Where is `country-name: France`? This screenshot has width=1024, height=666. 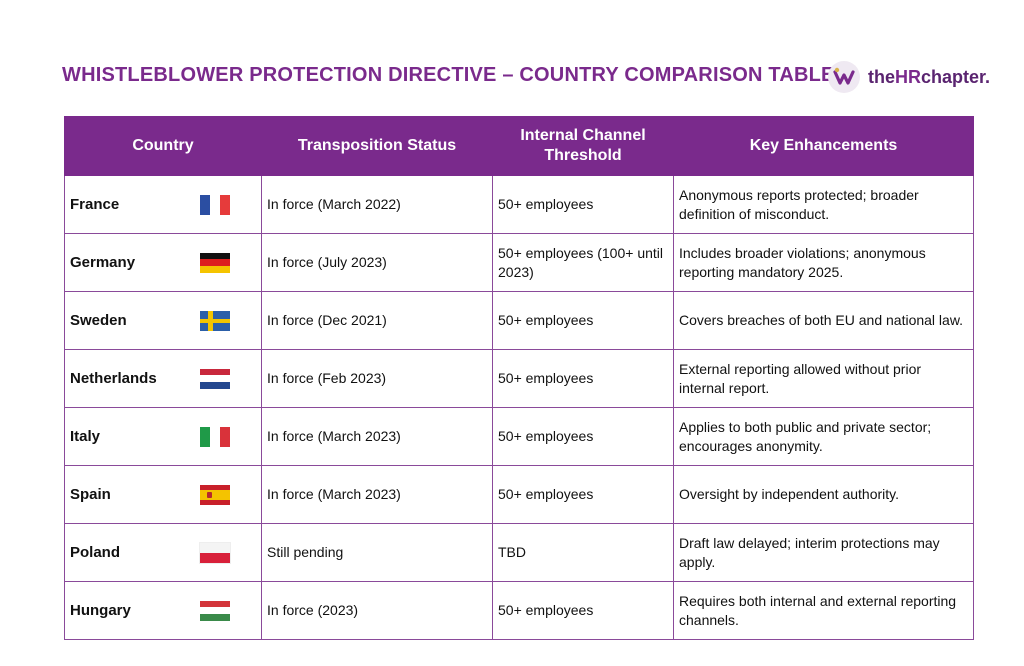
country-name: France is located at coordinates (95, 204).